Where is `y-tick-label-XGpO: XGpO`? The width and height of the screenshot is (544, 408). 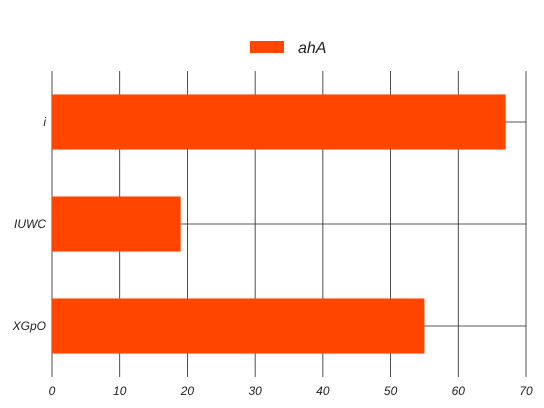
y-tick-label-XGpO: XGpO is located at coordinates (29, 326).